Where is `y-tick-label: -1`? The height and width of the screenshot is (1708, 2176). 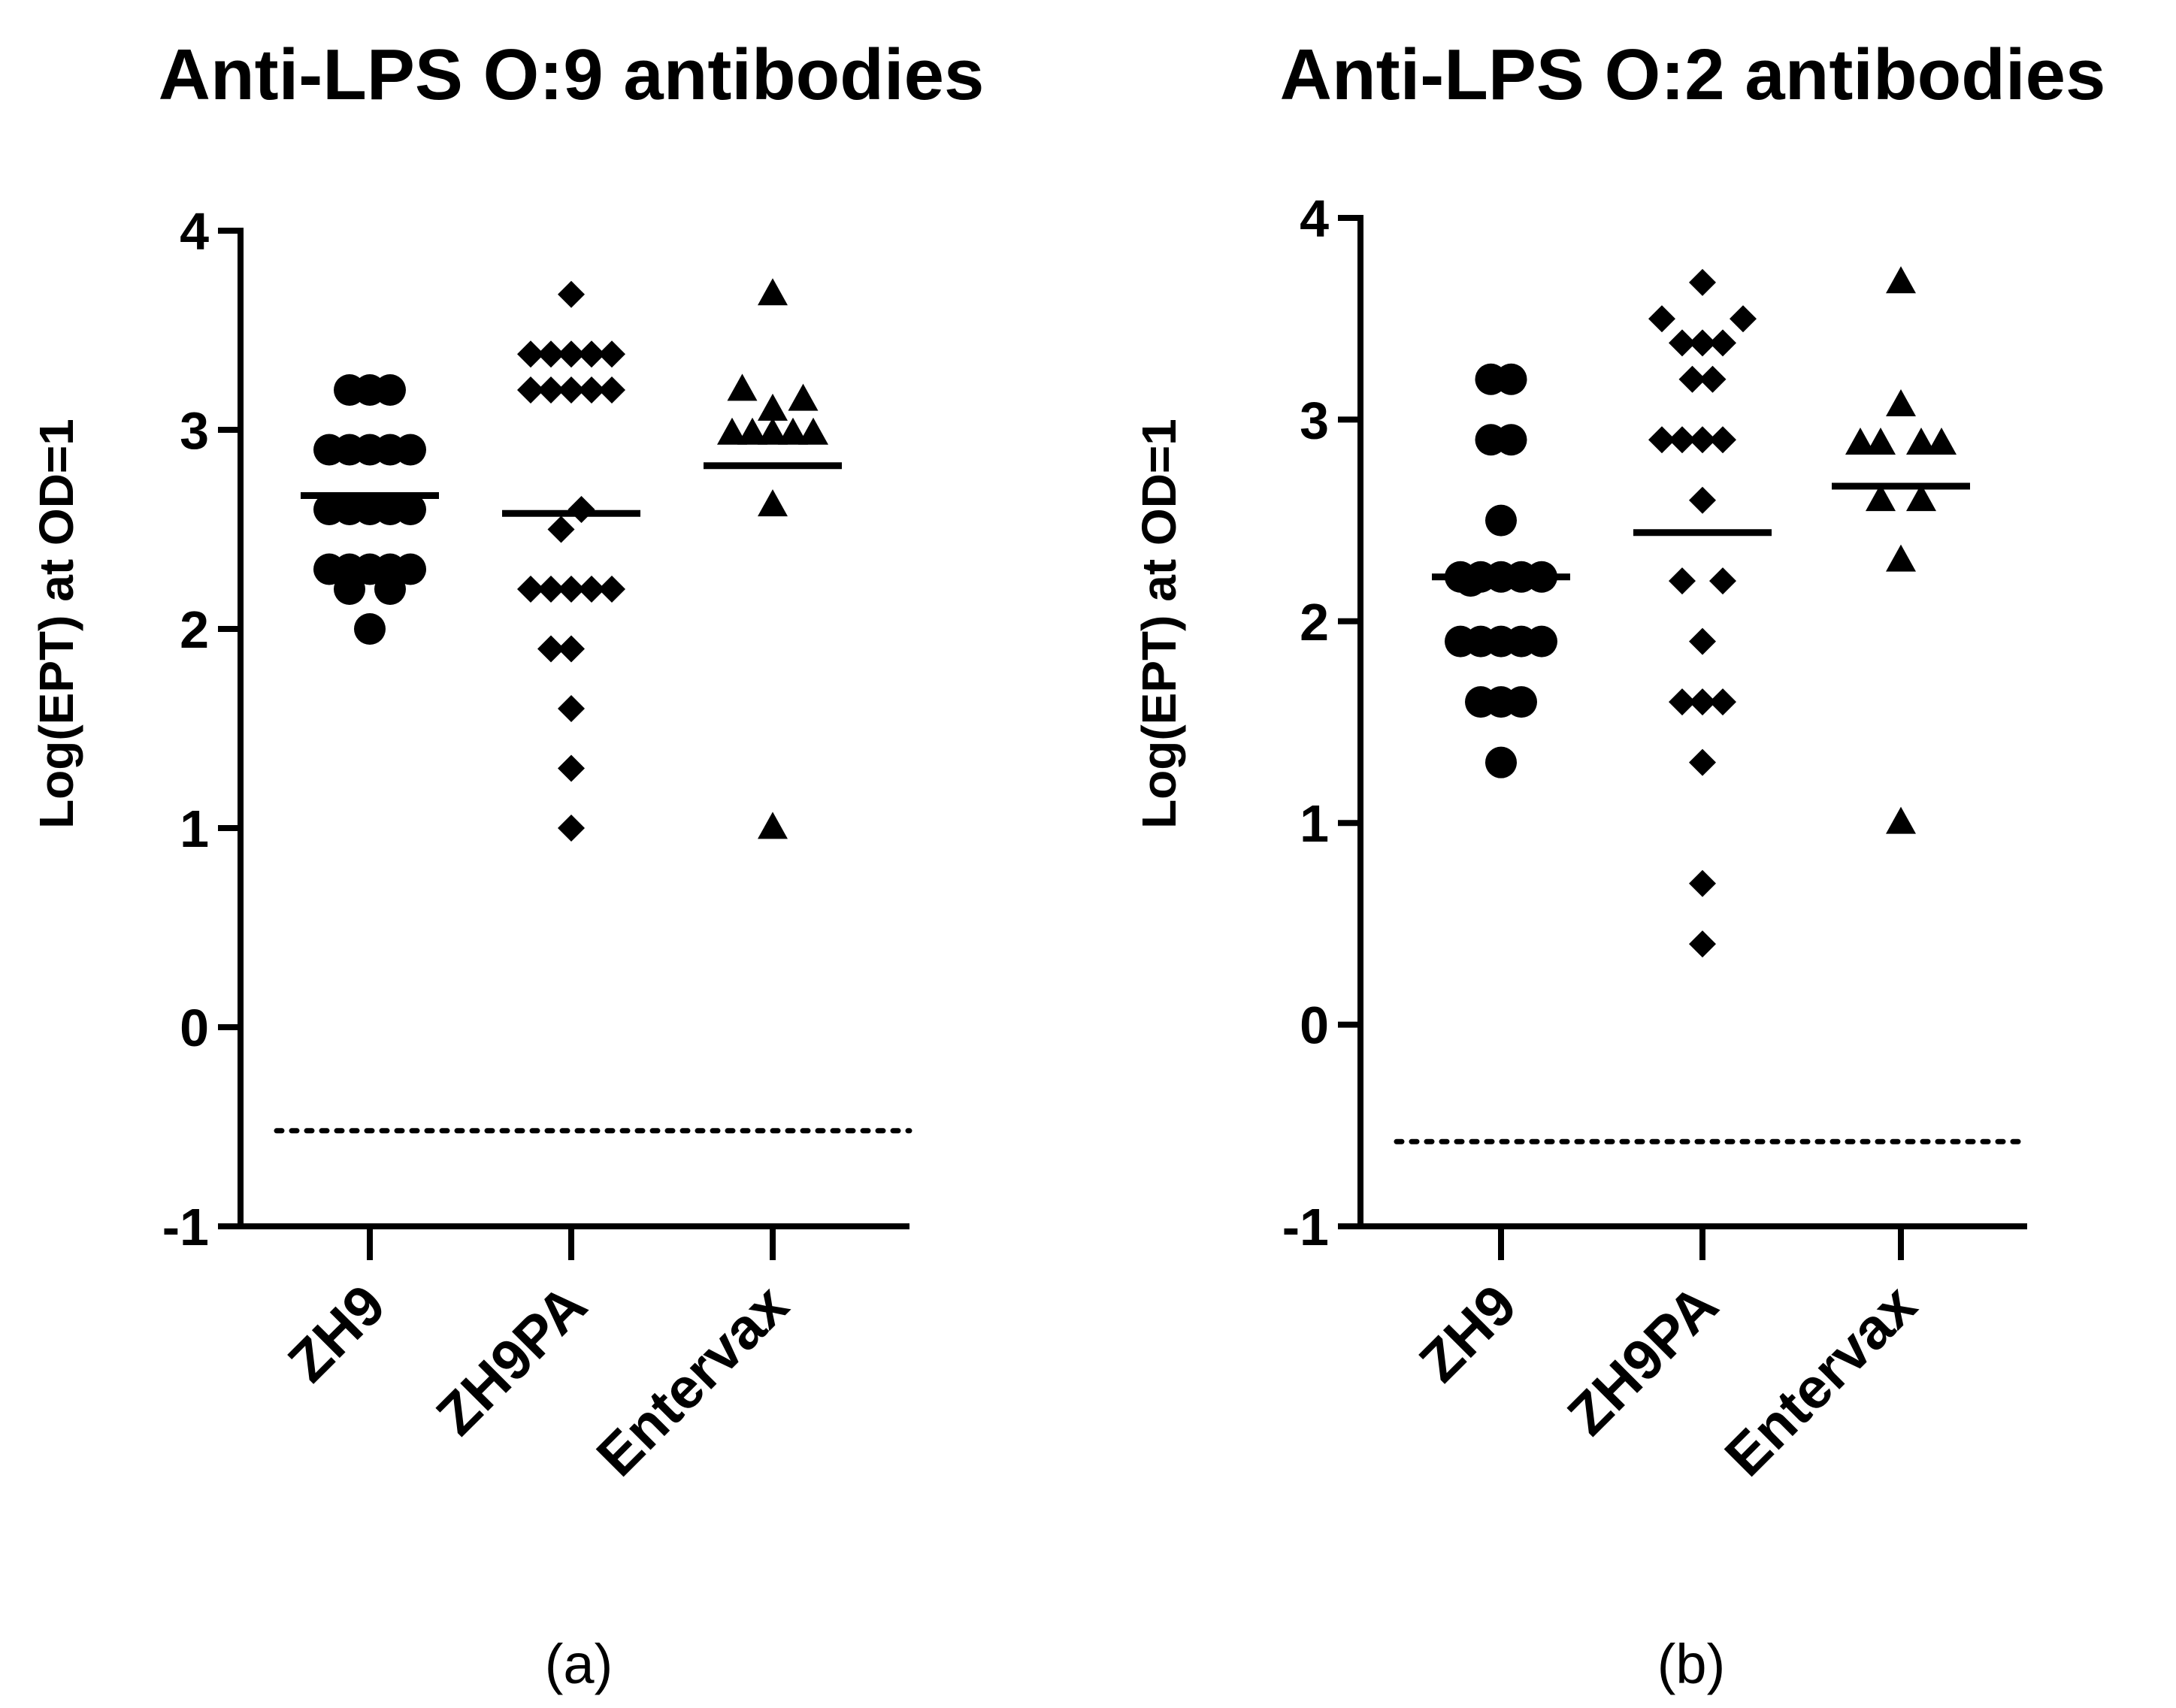 y-tick-label: -1 is located at coordinates (1305, 1227).